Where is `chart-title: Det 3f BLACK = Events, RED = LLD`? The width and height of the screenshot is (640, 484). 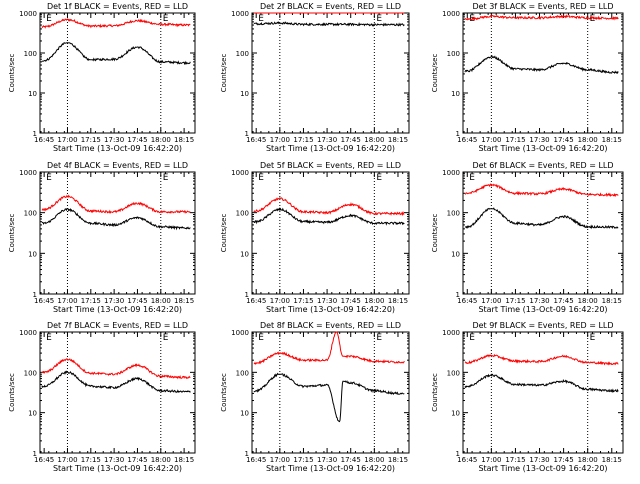 chart-title: Det 3f BLACK = Events, RED = LLD is located at coordinates (542, 6).